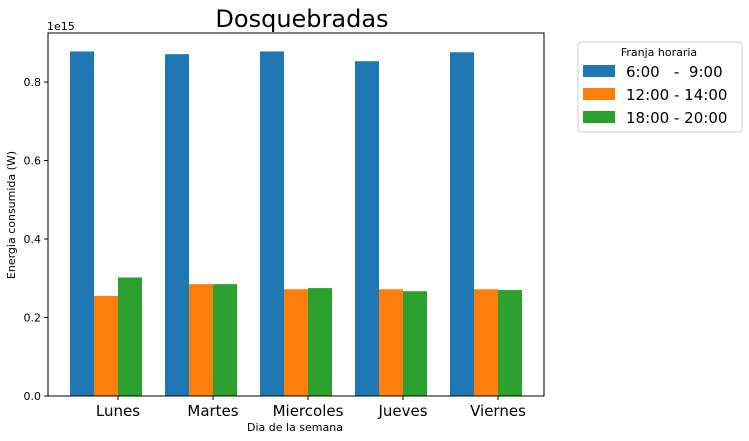 The height and width of the screenshot is (441, 749). I want to click on x-tick-label: Viernes, so click(498, 411).